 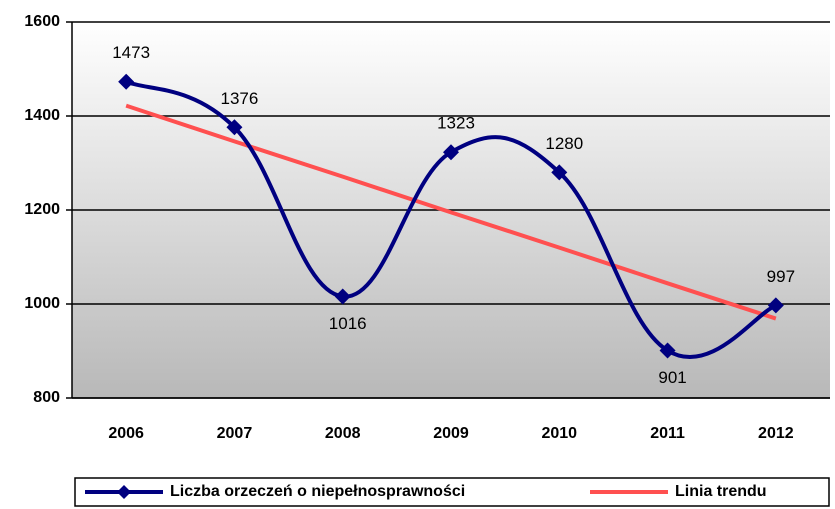 I want to click on x-tick-label: 2010, so click(x=559, y=433).